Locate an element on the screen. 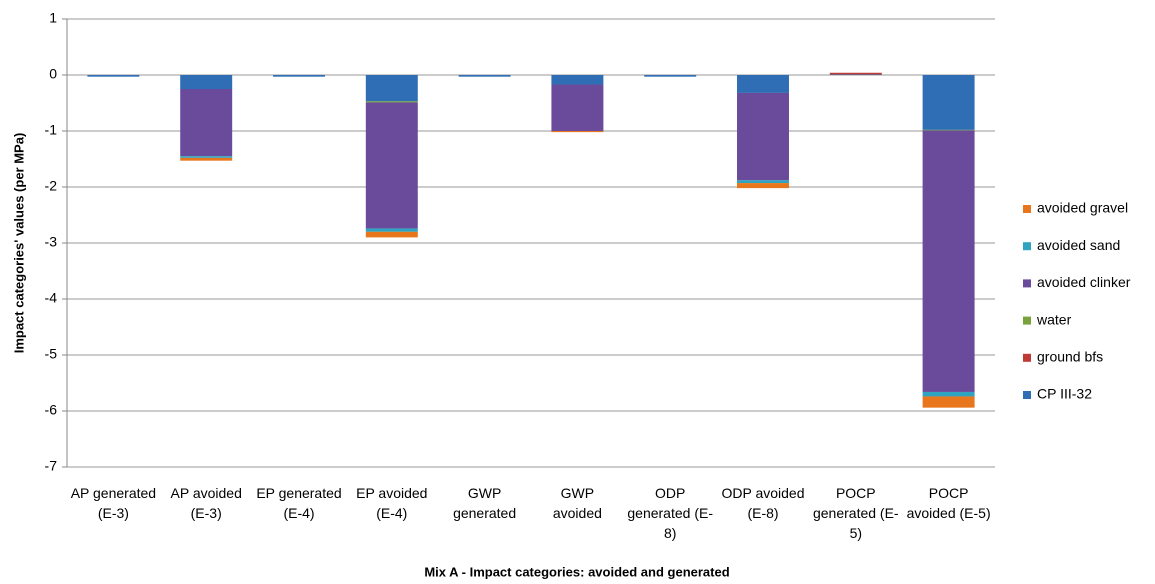 The image size is (1155, 584). legend-label: CP III-32 is located at coordinates (1064, 394).